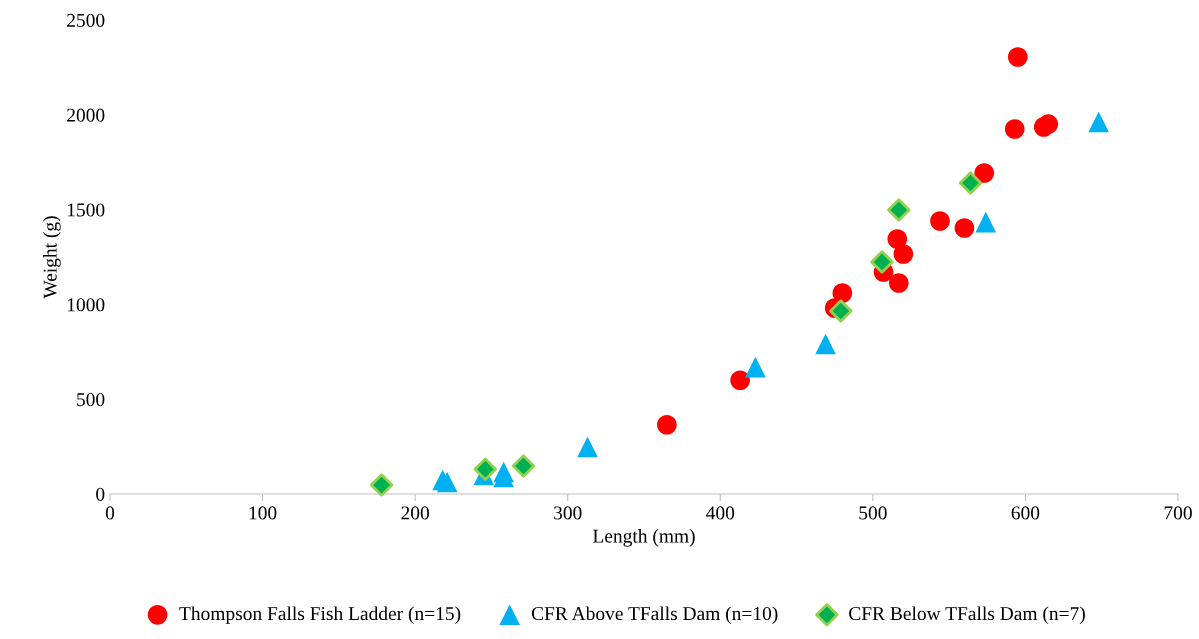 This screenshot has width=1199, height=639. Describe the element at coordinates (1025, 513) in the screenshot. I see `x-tick-label: 600` at that location.